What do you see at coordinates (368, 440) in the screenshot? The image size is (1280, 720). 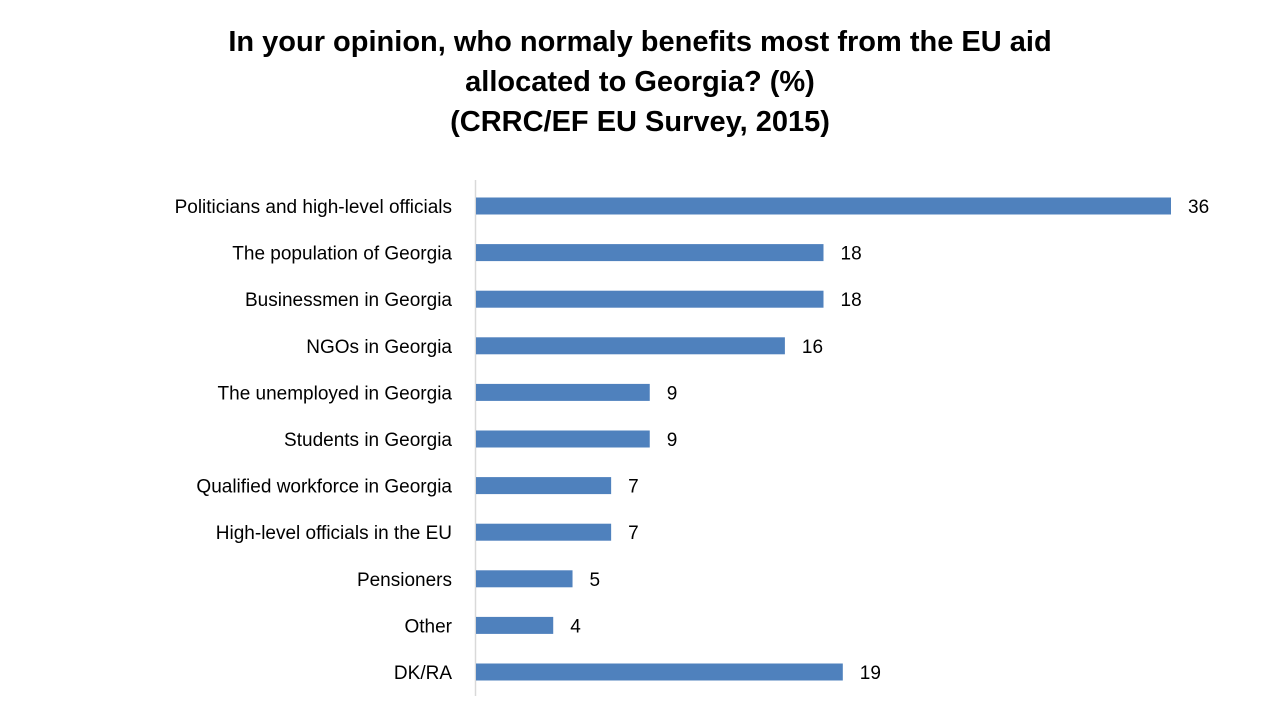 I see `category-label: Students in Georgia` at bounding box center [368, 440].